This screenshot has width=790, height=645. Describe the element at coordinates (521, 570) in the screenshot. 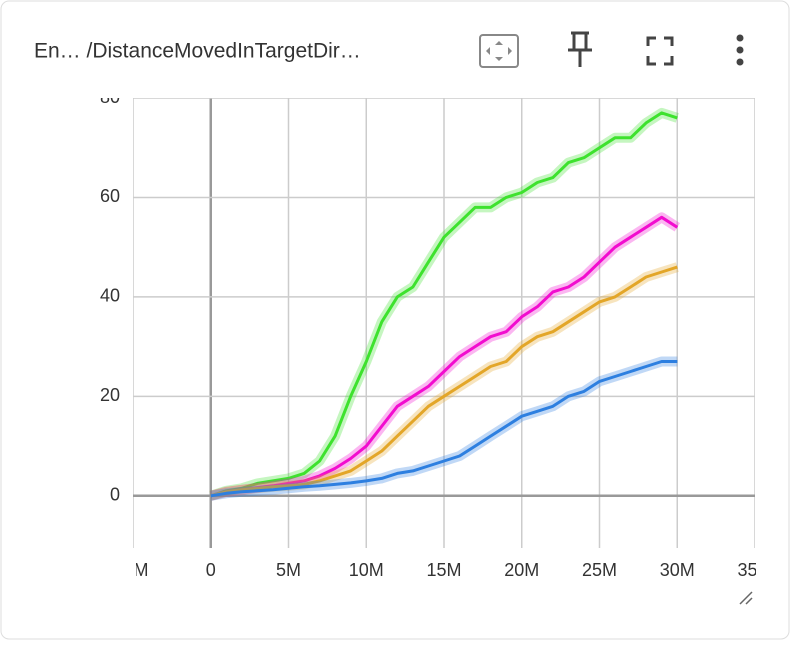

I see `x-tick-label: 20M` at that location.